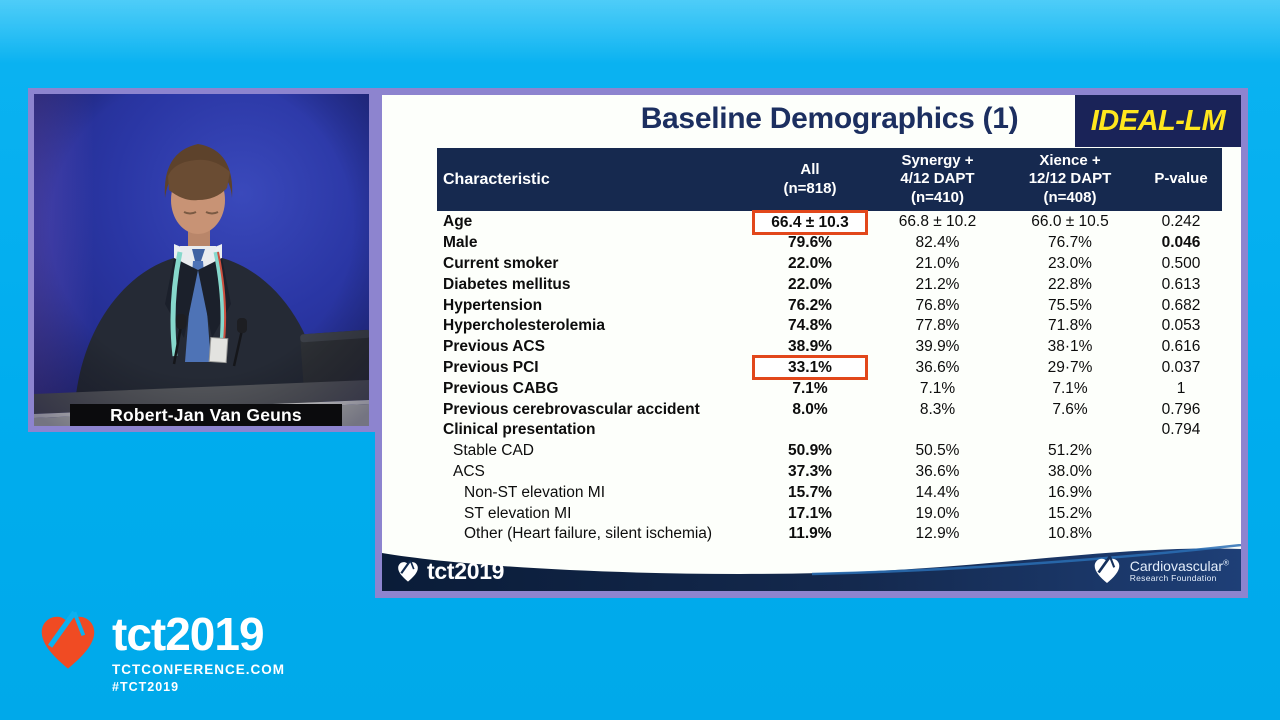  Describe the element at coordinates (518, 513) in the screenshot. I see `row-label: ST elevation MI` at that location.